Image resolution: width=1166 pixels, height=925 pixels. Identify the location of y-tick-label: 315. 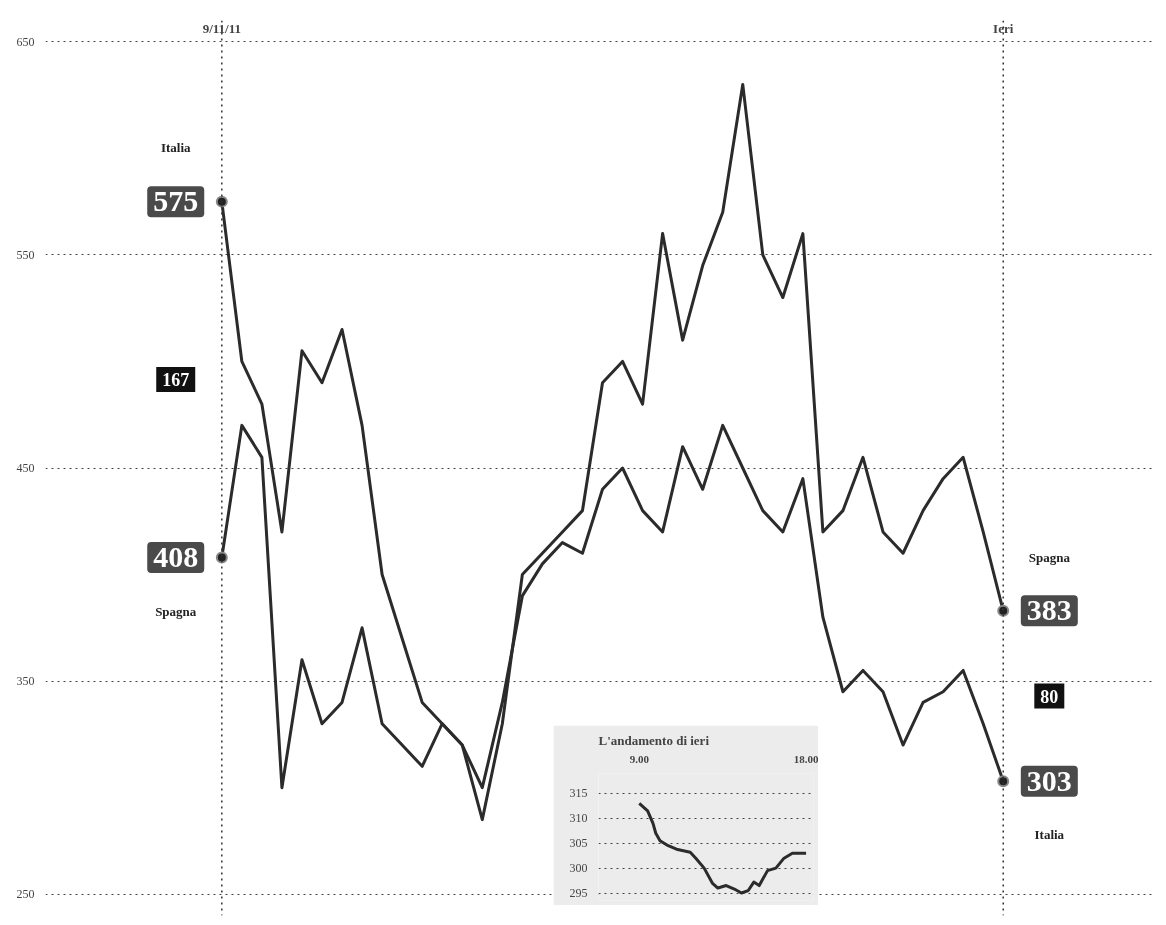
(578, 793).